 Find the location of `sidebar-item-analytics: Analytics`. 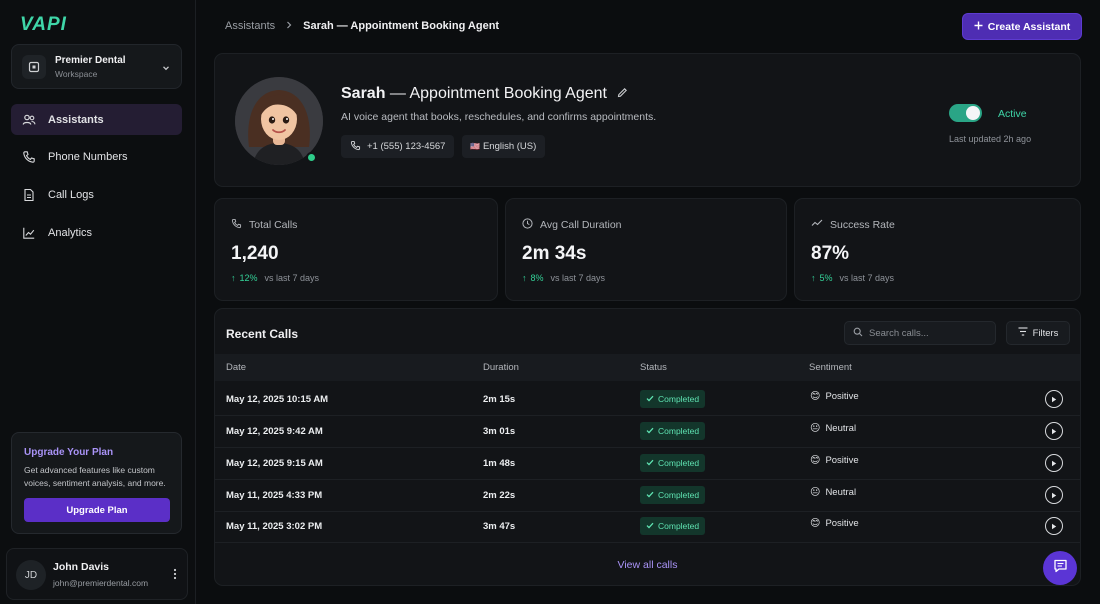

sidebar-item-analytics: Analytics is located at coordinates (96, 232).